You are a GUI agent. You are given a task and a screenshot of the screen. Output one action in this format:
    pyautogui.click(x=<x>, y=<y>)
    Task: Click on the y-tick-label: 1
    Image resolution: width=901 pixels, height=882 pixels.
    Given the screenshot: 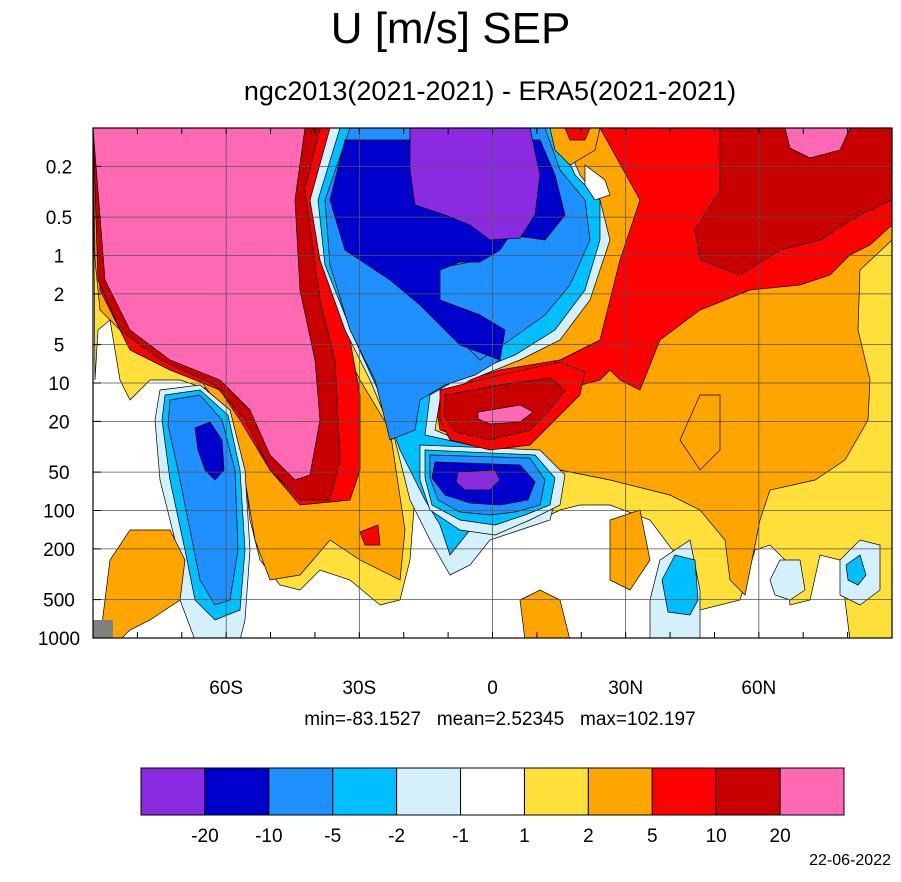 What is the action you would take?
    pyautogui.click(x=59, y=257)
    